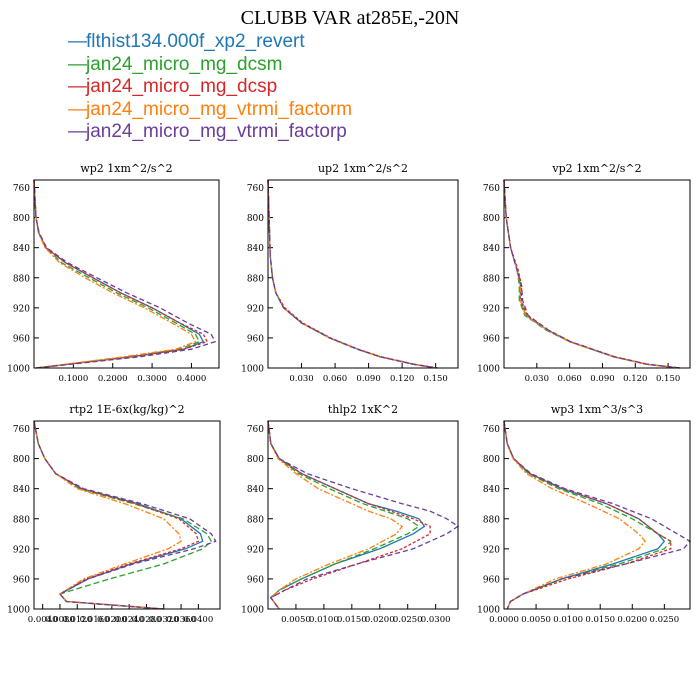 Image resolution: width=700 pixels, height=700 pixels. What do you see at coordinates (182, 86) in the screenshot?
I see `legend-label: jan24_micro_mg_dcsp` at bounding box center [182, 86].